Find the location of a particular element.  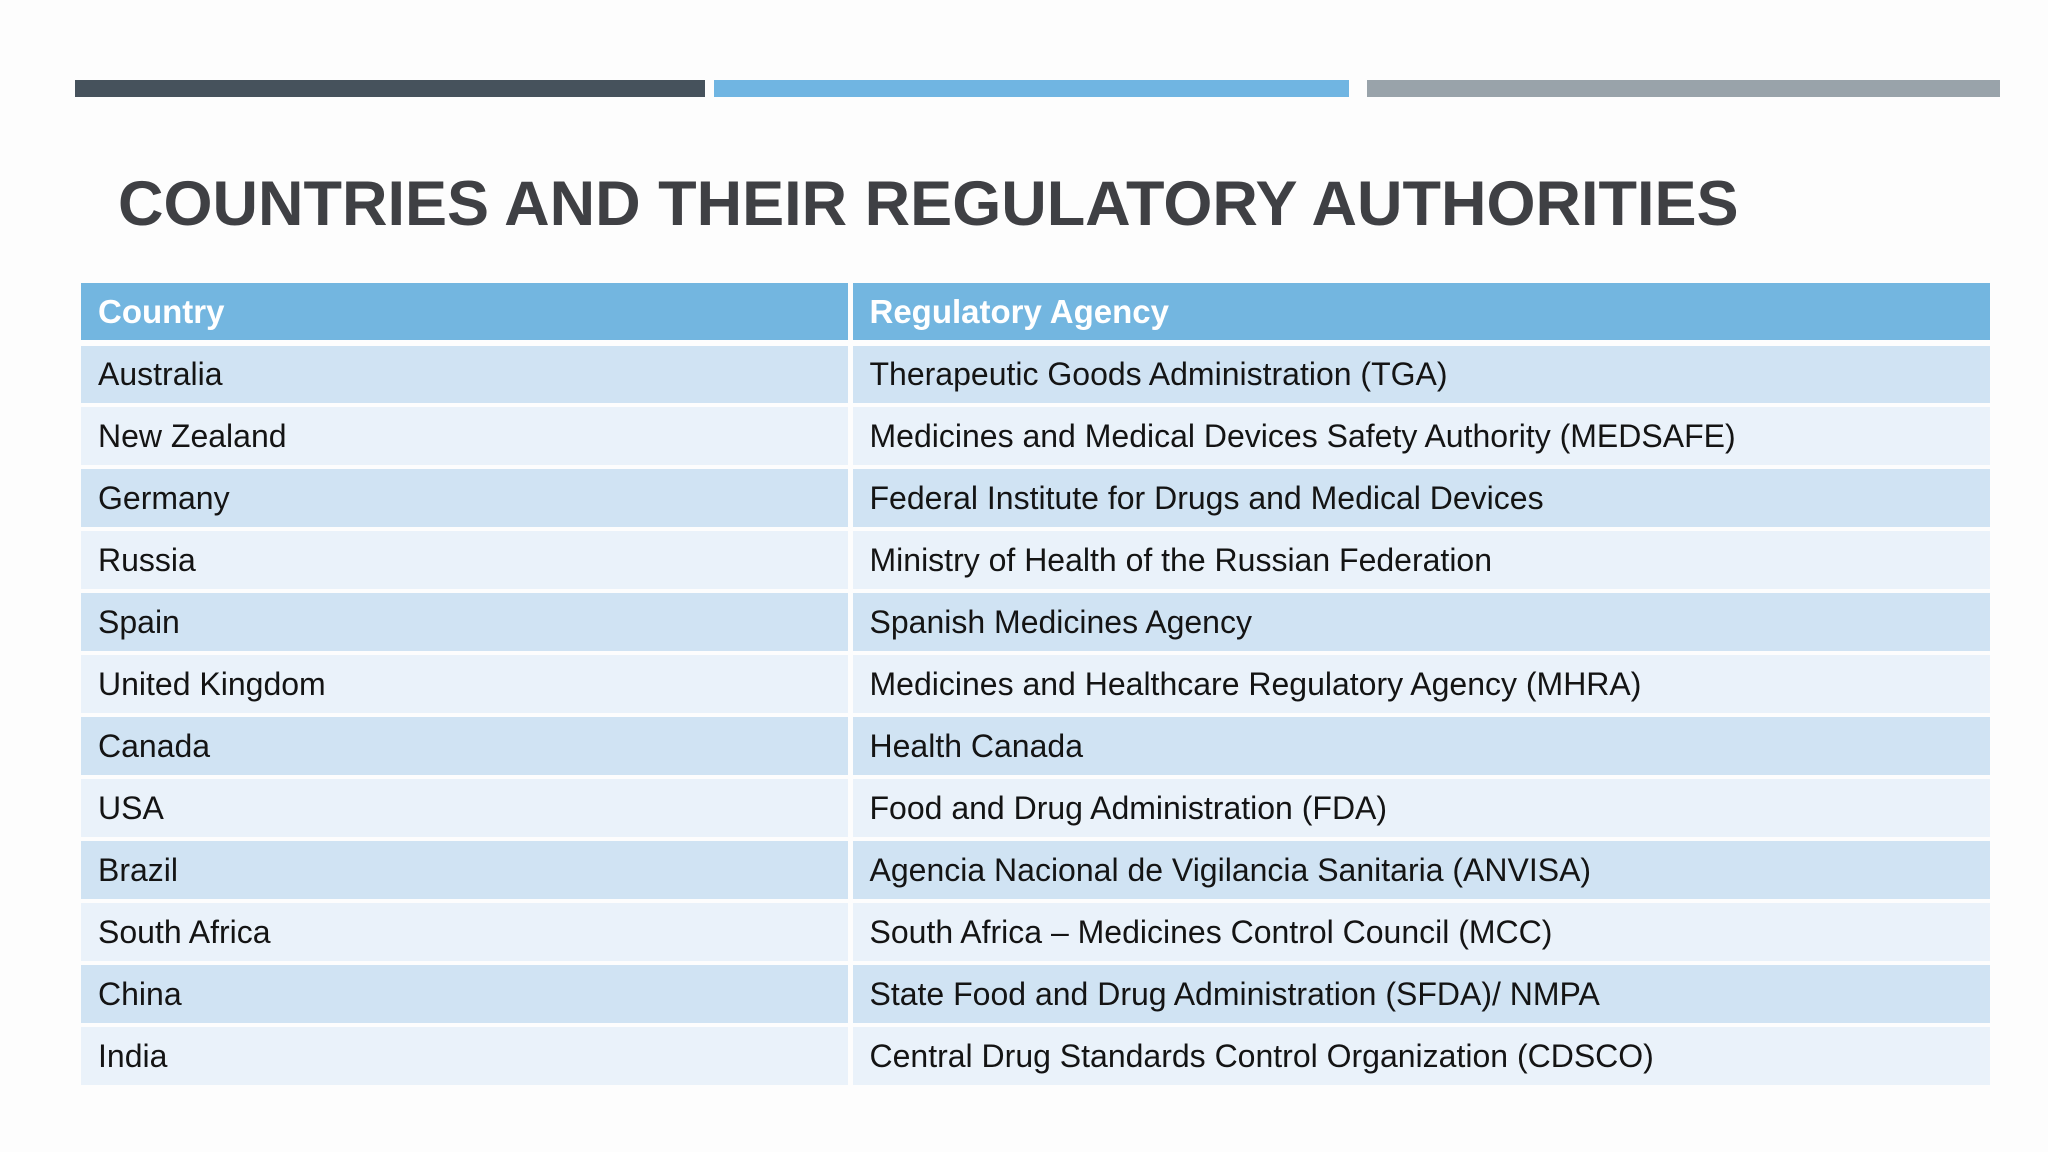

country-cell: United Kingdom is located at coordinates (467, 685).